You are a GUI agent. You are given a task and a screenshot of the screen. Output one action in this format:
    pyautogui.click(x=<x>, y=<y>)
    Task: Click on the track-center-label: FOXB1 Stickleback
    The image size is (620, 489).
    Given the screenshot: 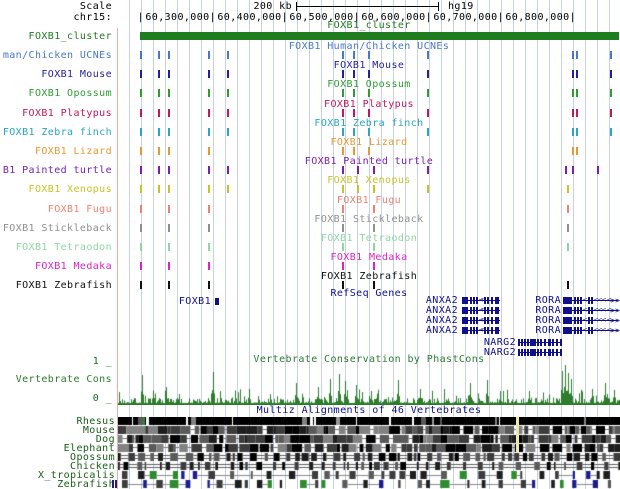 What is the action you would take?
    pyautogui.click(x=369, y=219)
    